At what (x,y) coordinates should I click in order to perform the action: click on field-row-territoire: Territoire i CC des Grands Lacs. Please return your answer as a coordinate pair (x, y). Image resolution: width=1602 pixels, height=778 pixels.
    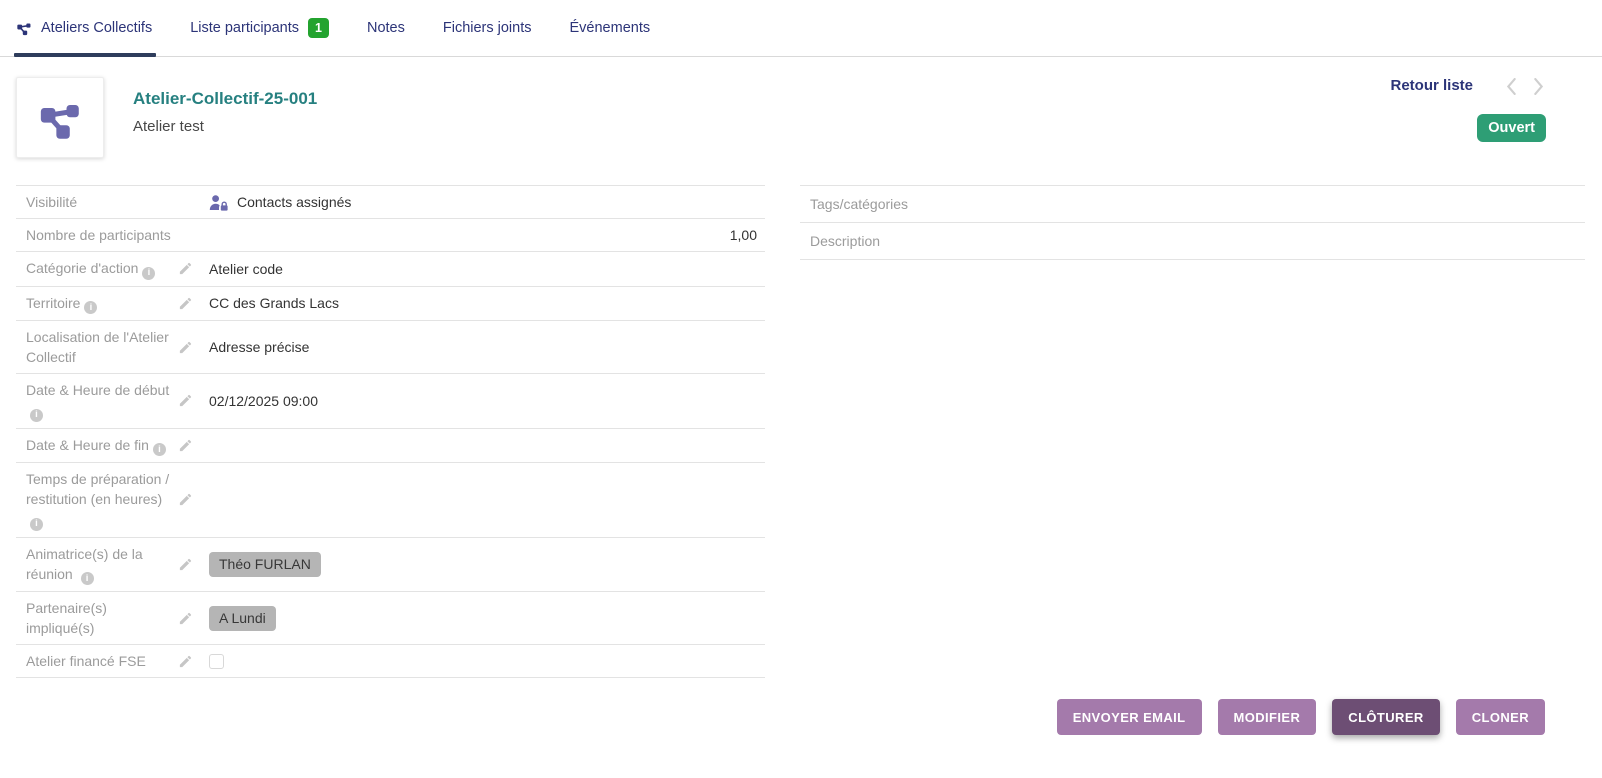
    Looking at the image, I should click on (390, 304).